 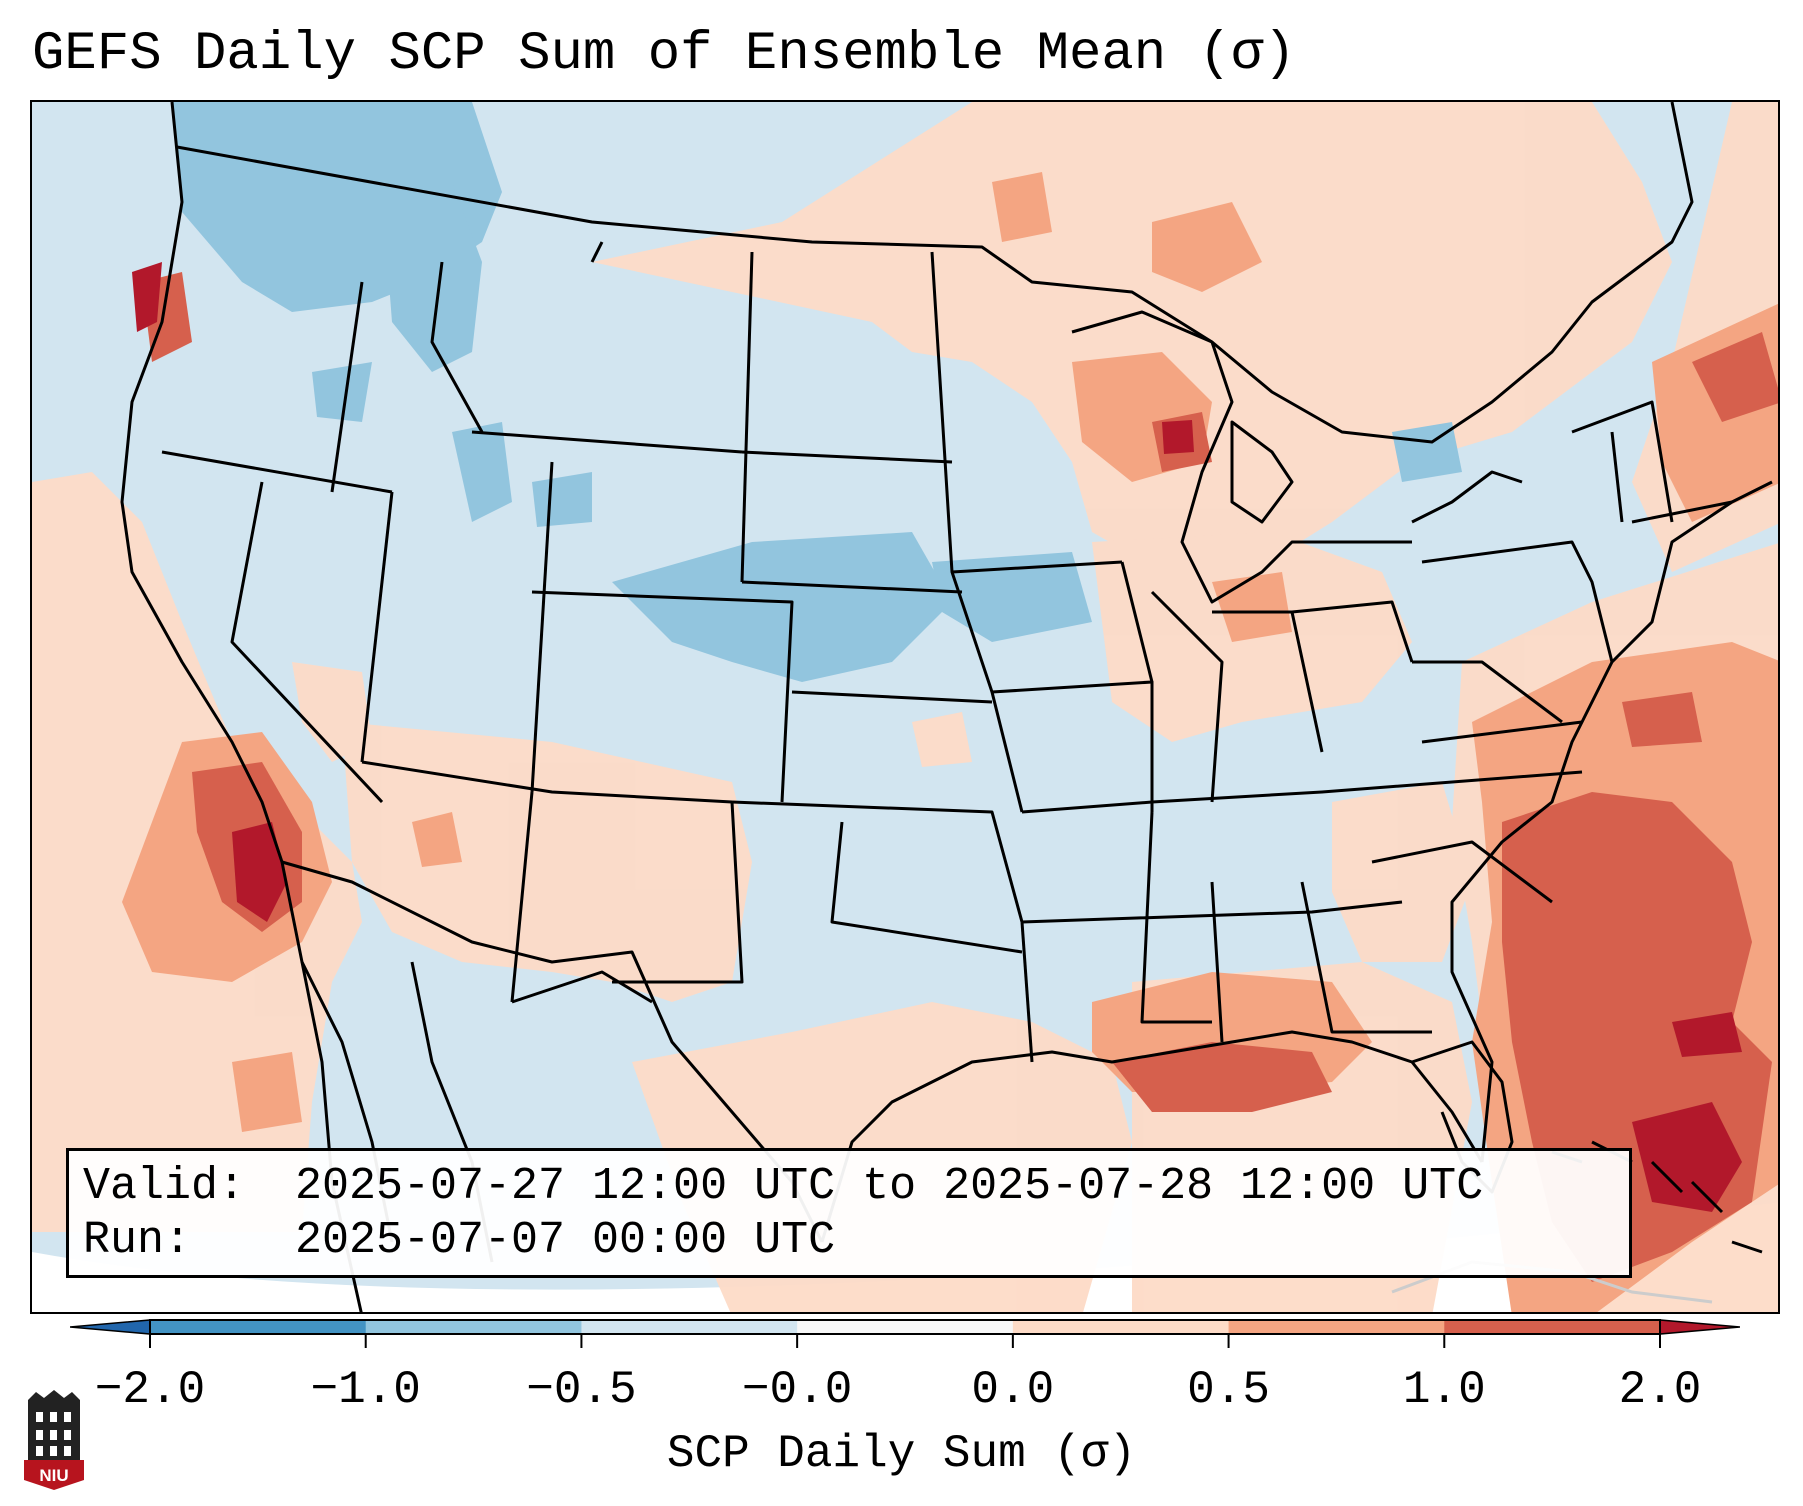 I want to click on colorbar-segments, so click(x=905, y=1327).